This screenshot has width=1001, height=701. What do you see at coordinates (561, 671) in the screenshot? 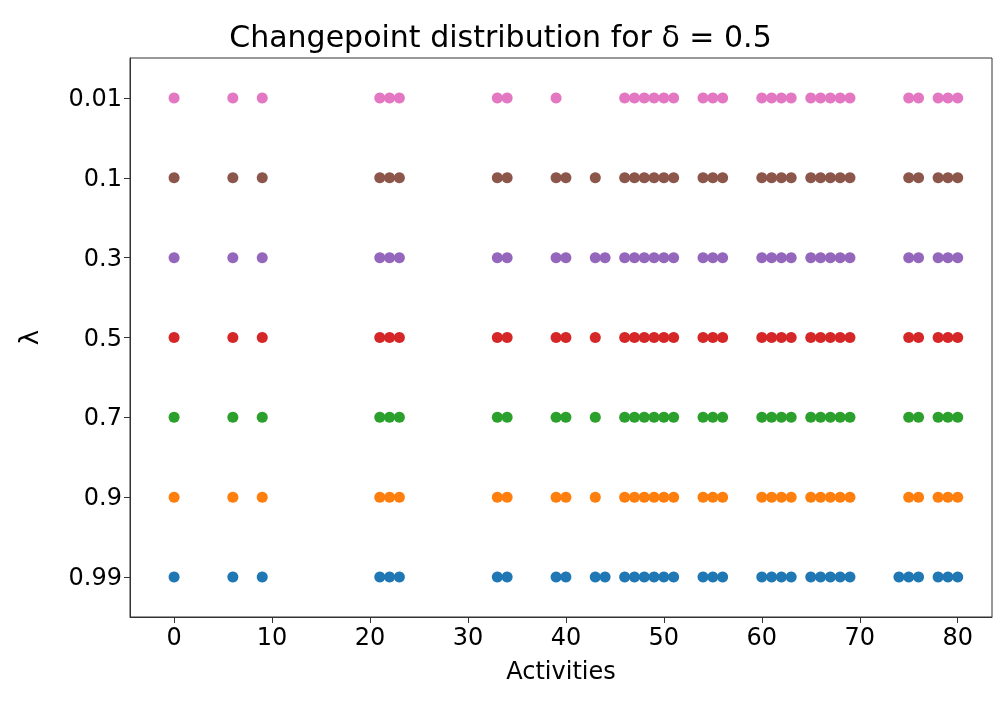
I see `x-axis-title: Activities` at bounding box center [561, 671].